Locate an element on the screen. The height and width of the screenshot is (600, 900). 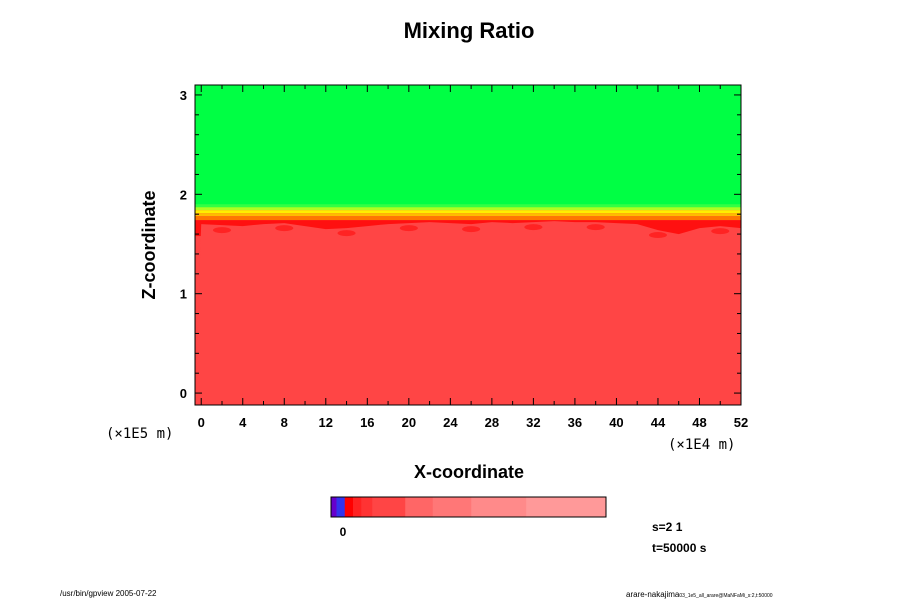
y-tick-label: 3 is located at coordinates (183, 95).